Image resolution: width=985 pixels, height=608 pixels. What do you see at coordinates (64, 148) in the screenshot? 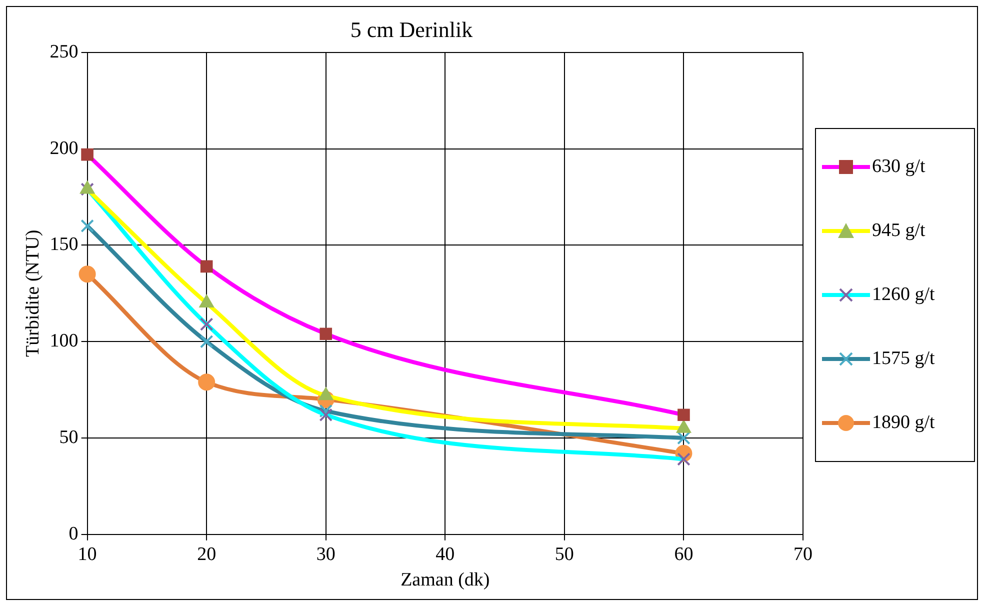
I see `y-tick-label: 200` at bounding box center [64, 148].